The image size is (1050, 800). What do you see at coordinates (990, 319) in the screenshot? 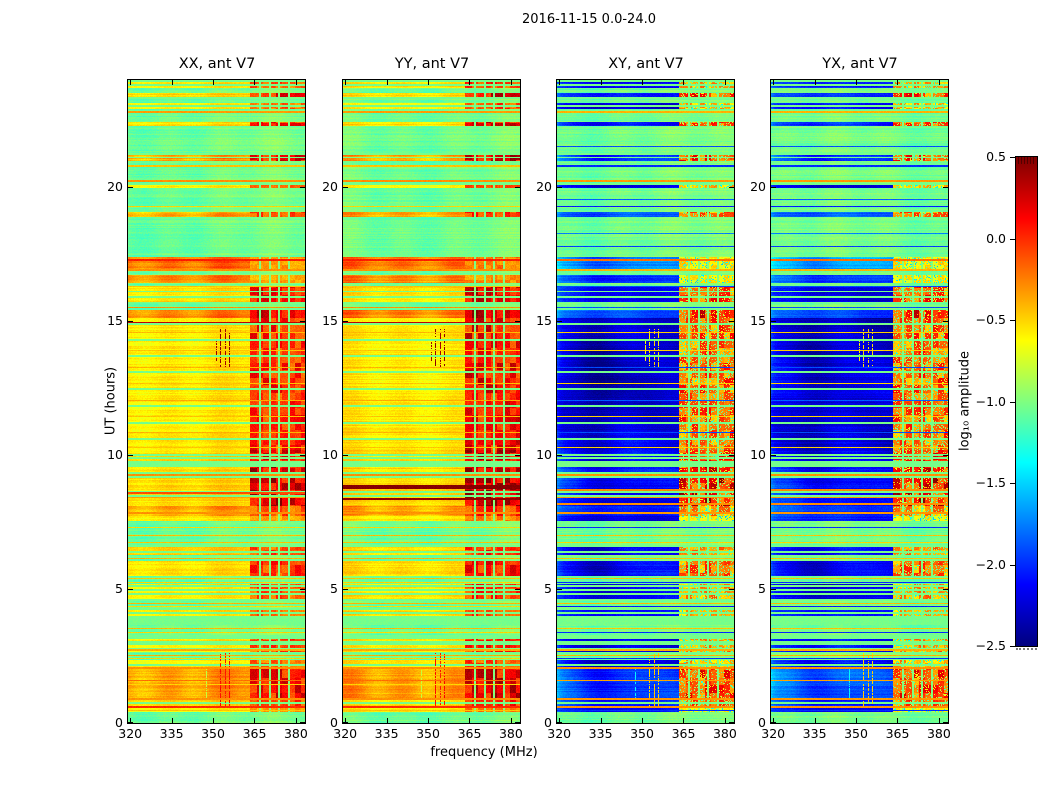
I see `colorbar-tick-label: −0.5` at bounding box center [990, 319].